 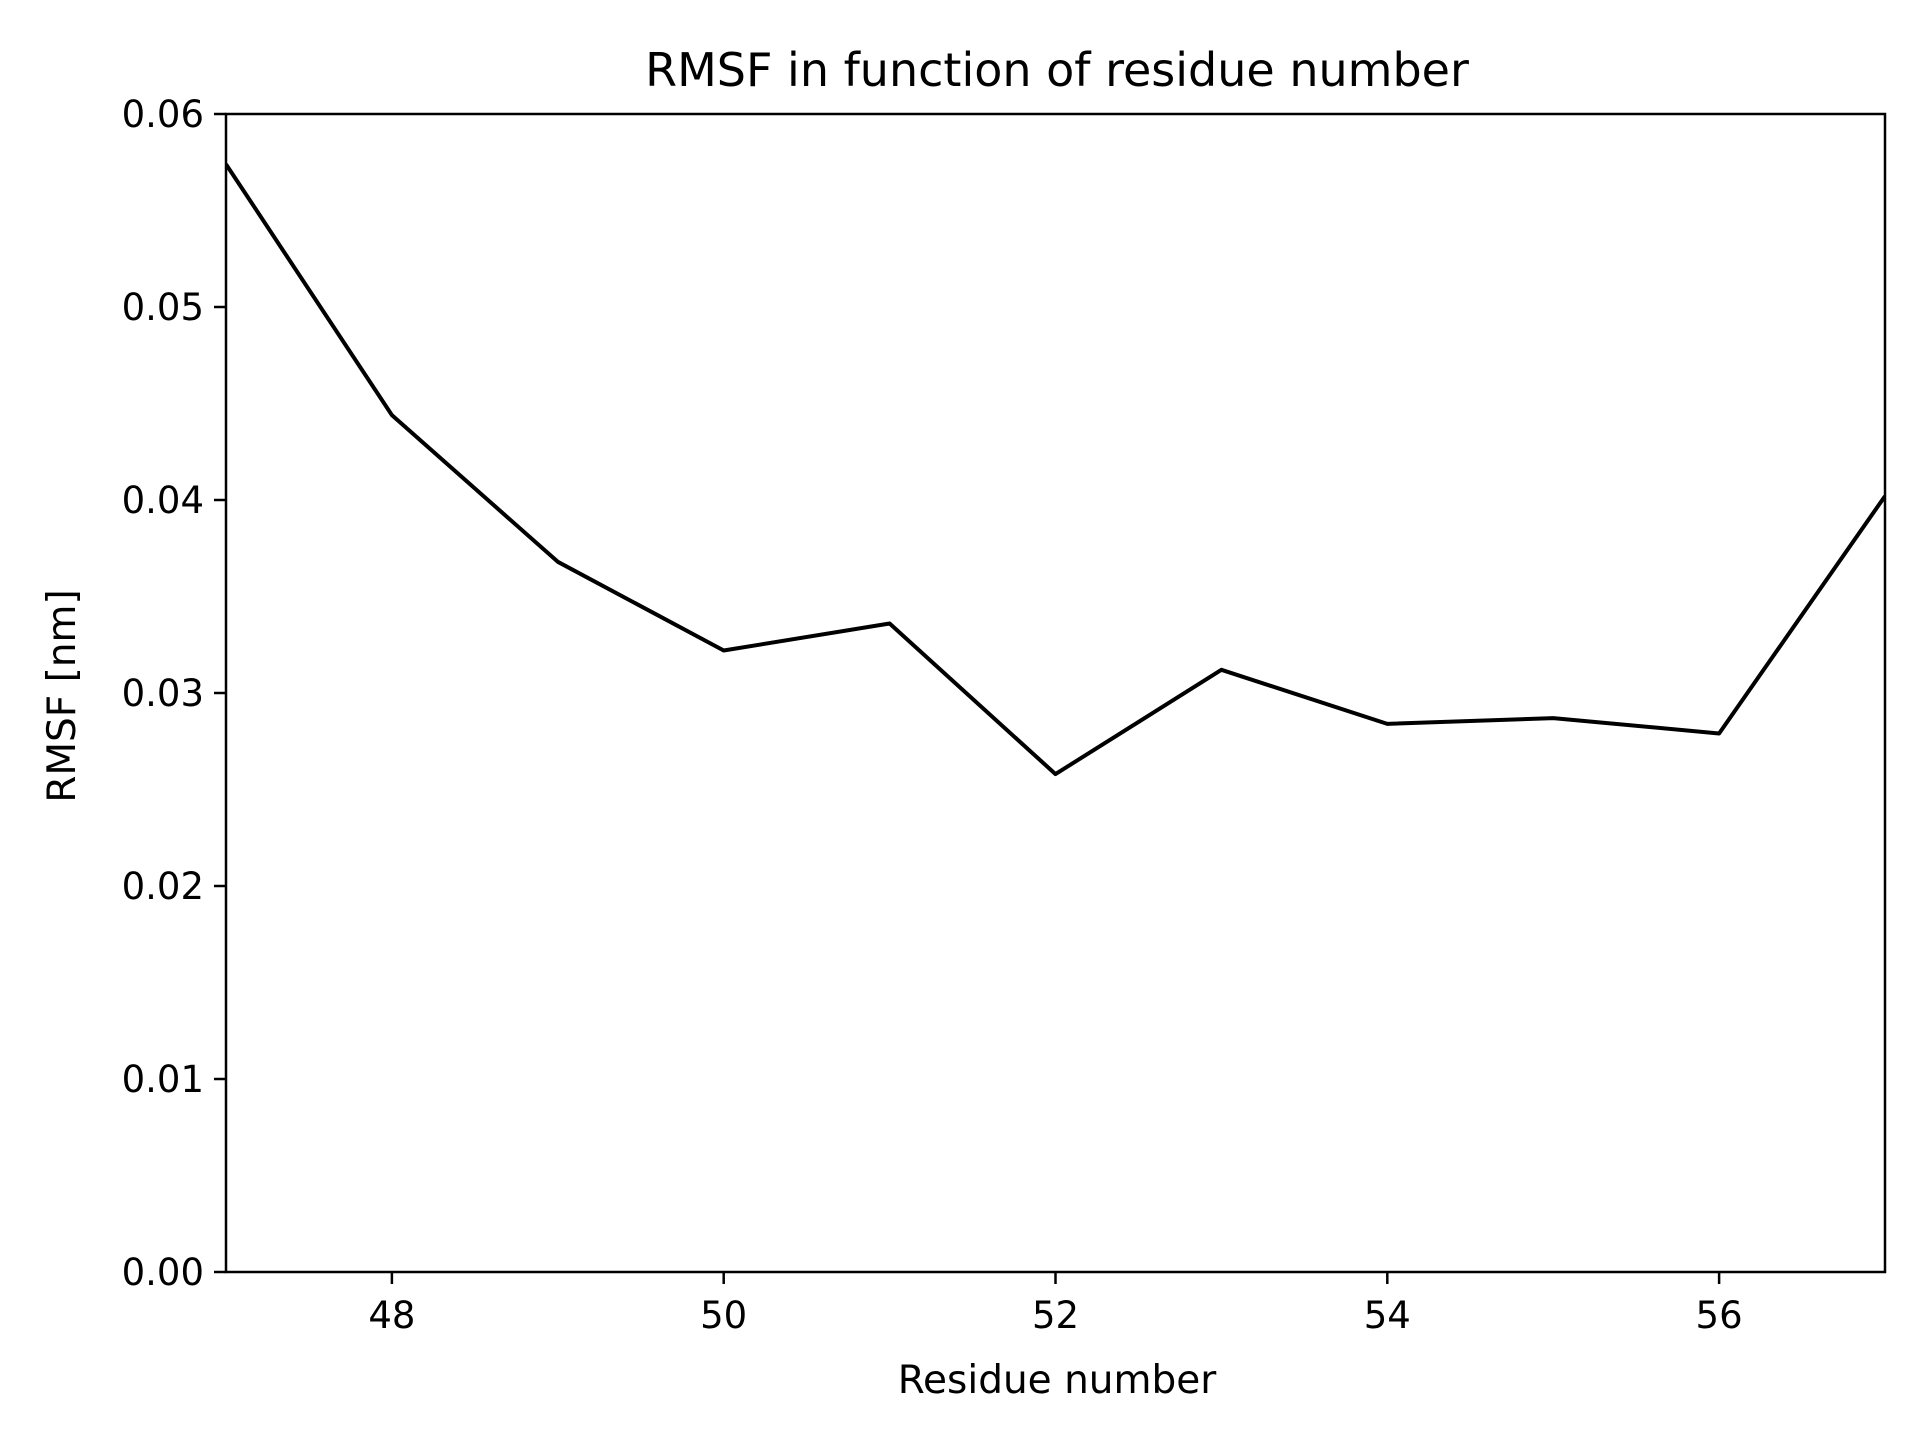 I want to click on y-tick-label: 0.06, so click(x=163, y=114).